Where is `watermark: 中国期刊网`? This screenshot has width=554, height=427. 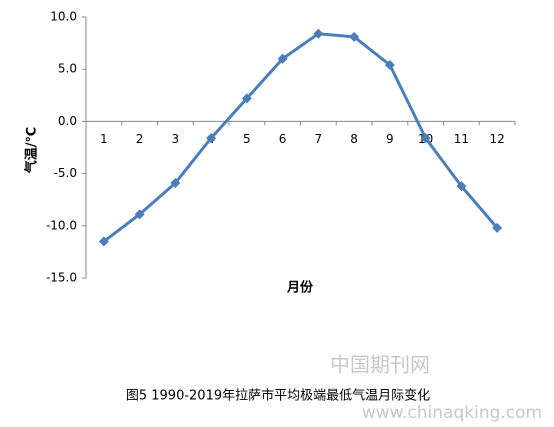
watermark: 中国期刊网 is located at coordinates (380, 365).